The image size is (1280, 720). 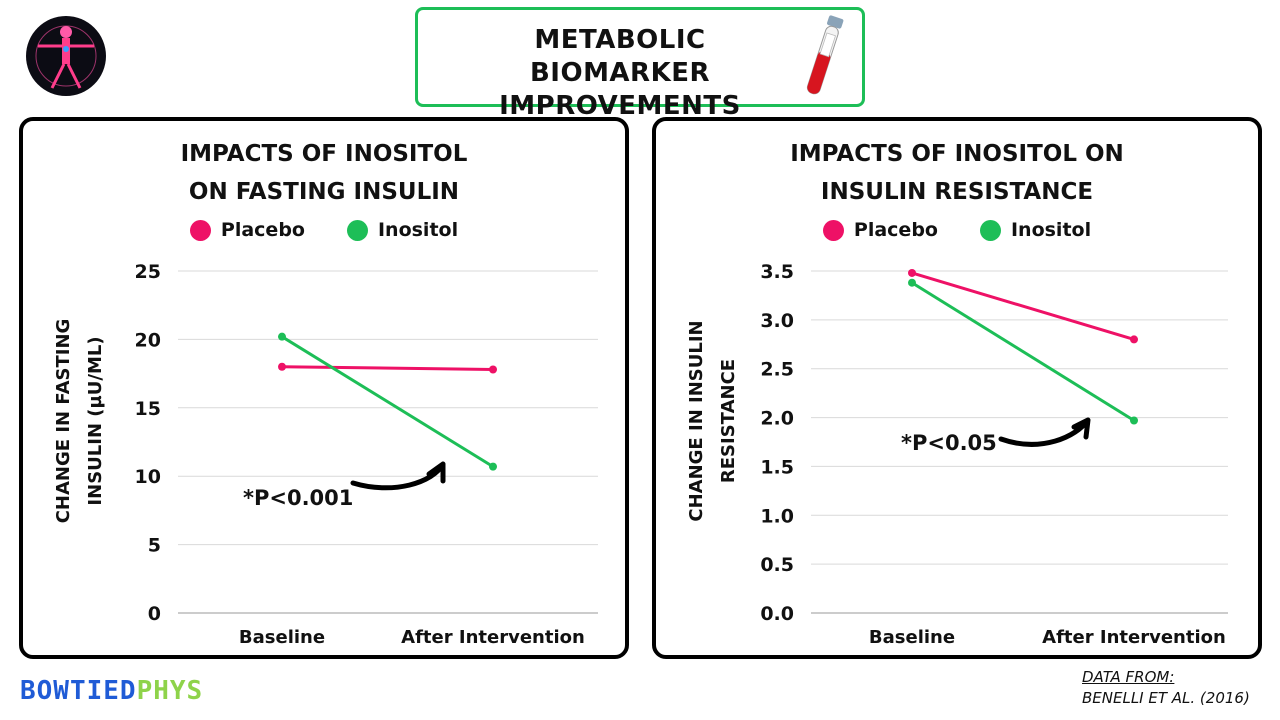 What do you see at coordinates (298, 498) in the screenshot?
I see `significance-annotation: *P<0.001` at bounding box center [298, 498].